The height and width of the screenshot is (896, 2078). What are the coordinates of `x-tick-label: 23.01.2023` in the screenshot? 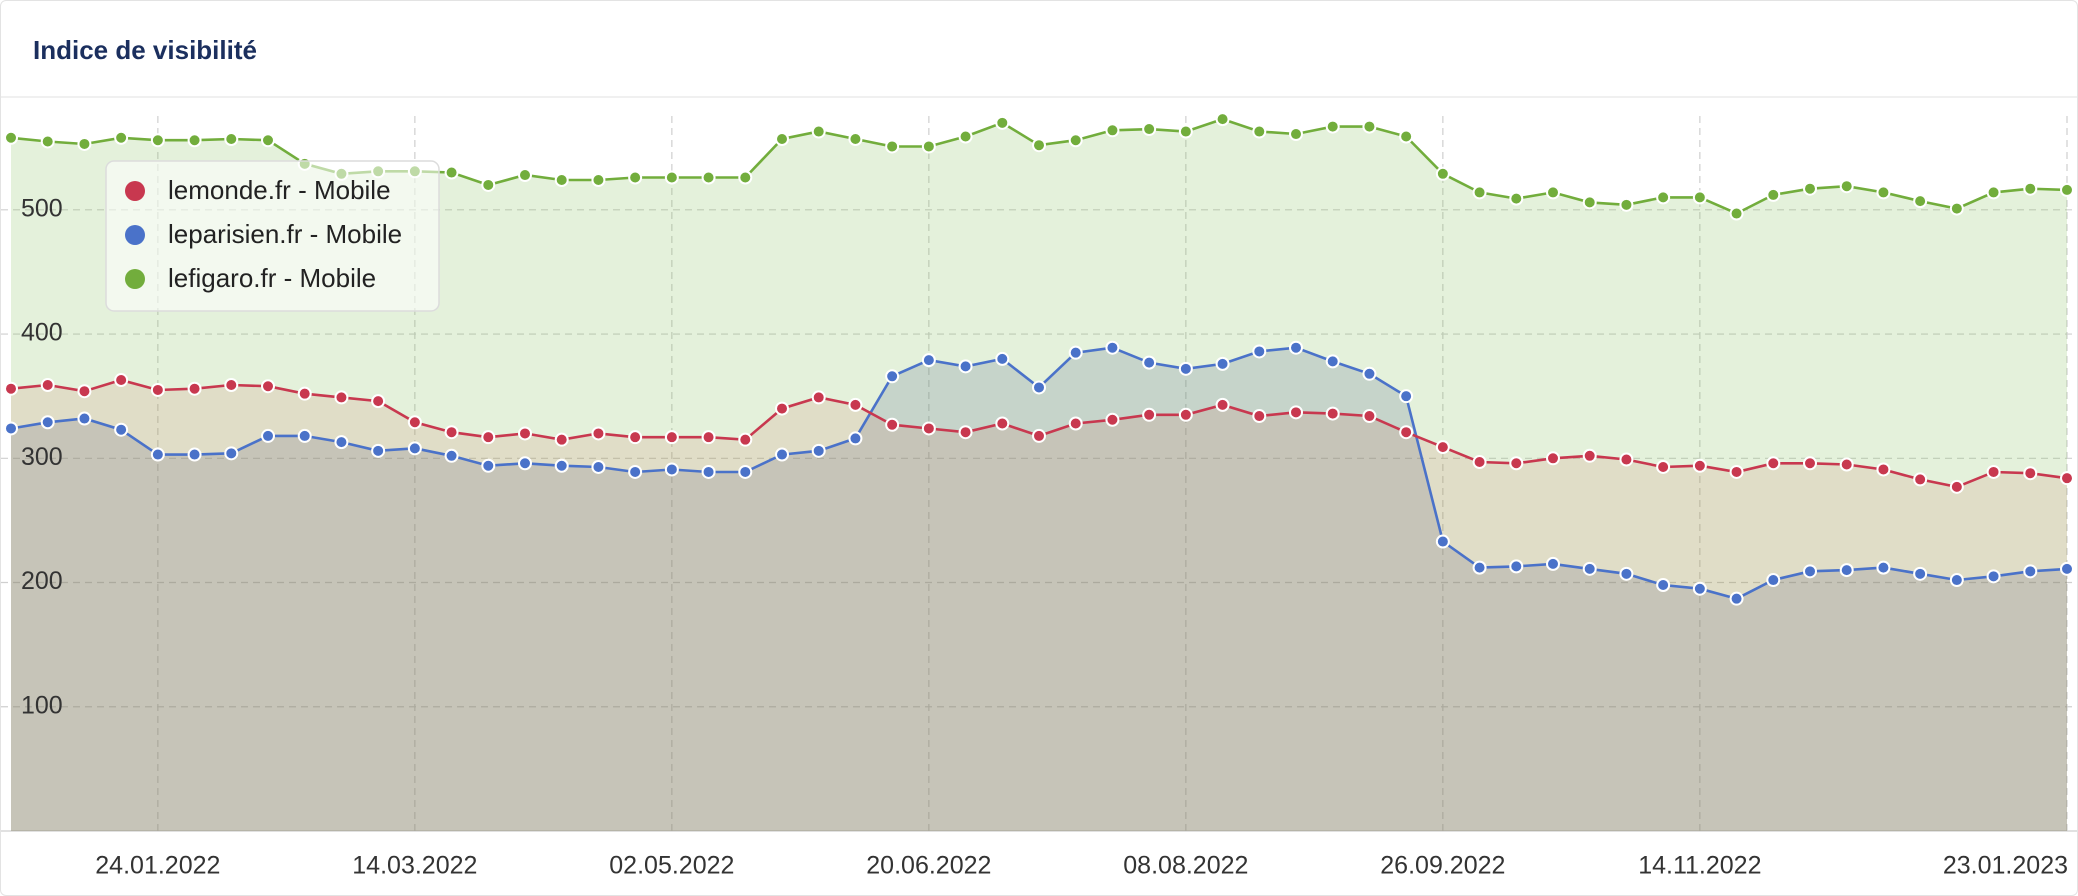 It's located at (2005, 866).